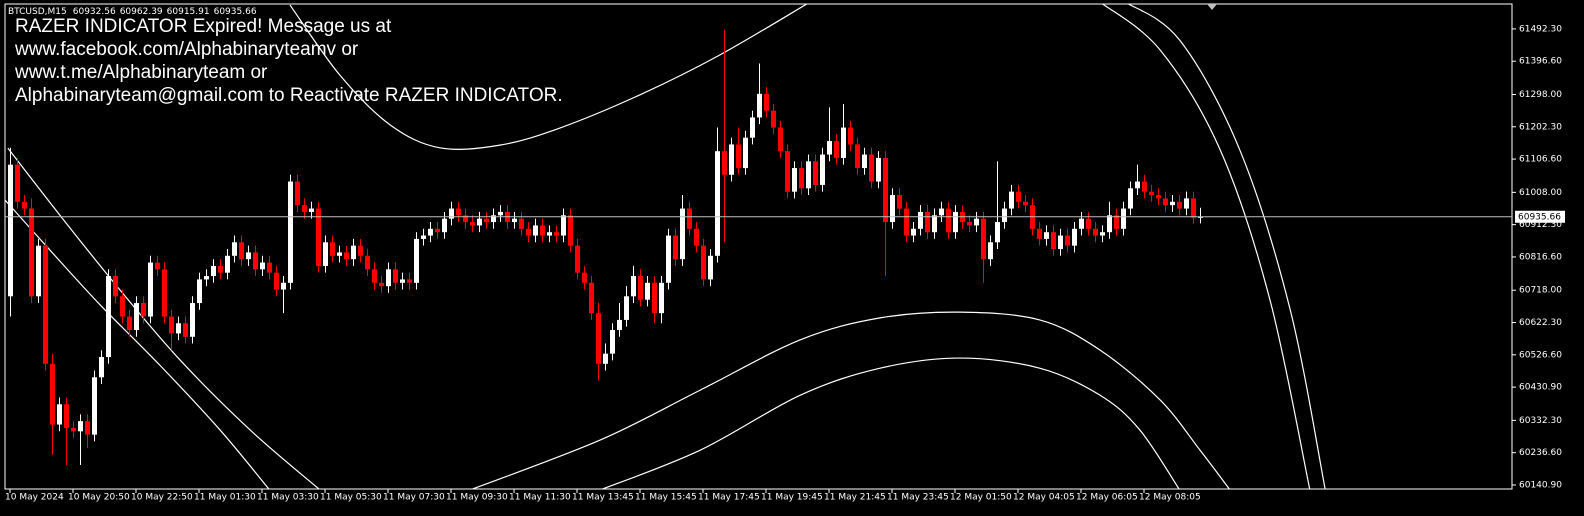 This screenshot has height=516, width=1584. I want to click on y-tick-label: 60430.90, so click(1540, 388).